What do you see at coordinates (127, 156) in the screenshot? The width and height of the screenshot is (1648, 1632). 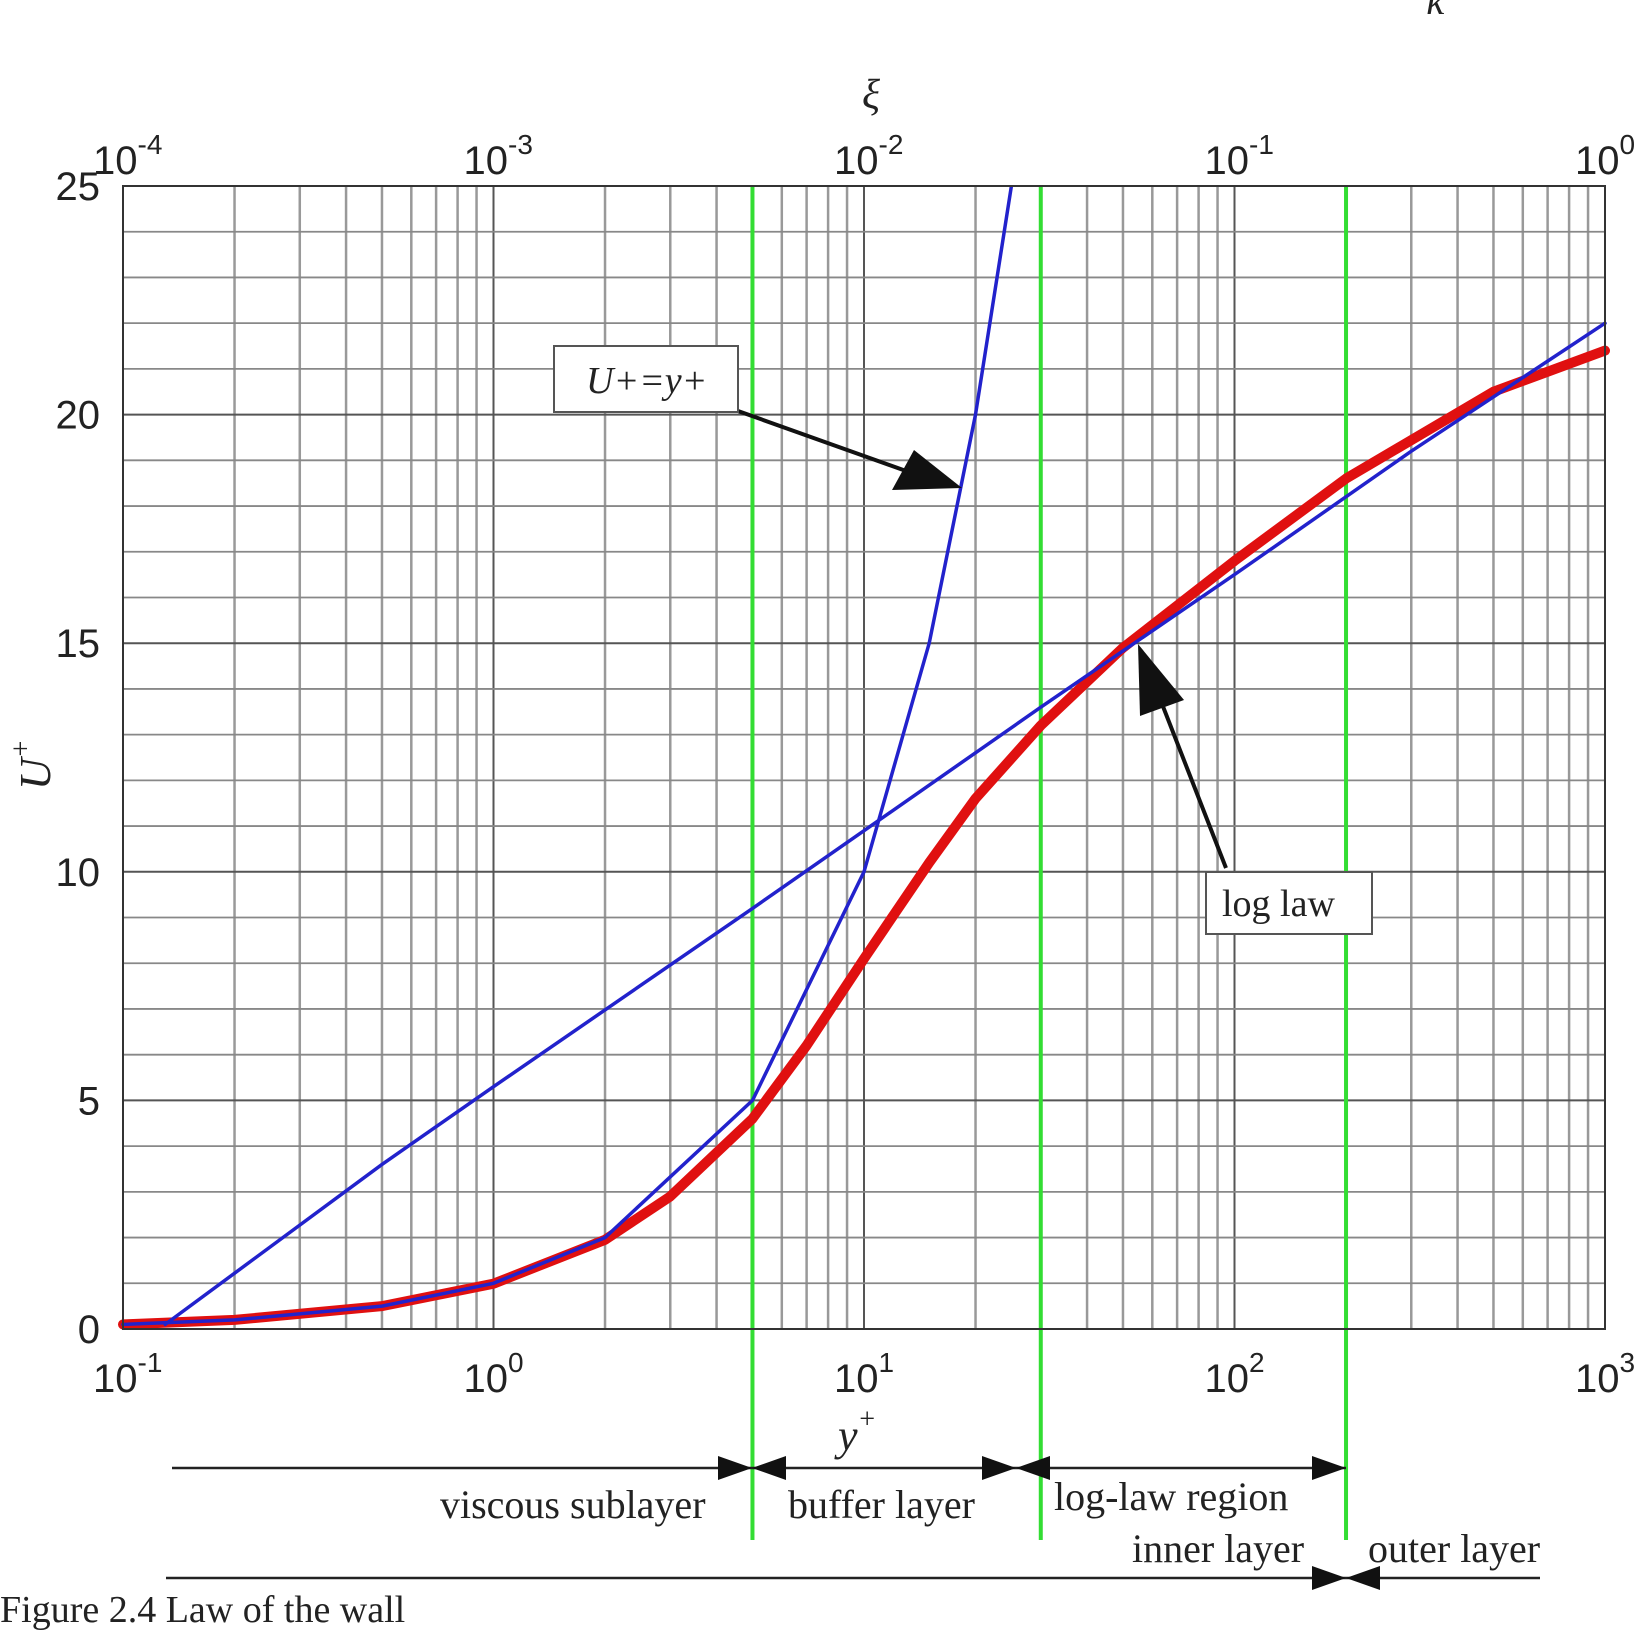 I see `top-tick-label: 10⁻⁴` at bounding box center [127, 156].